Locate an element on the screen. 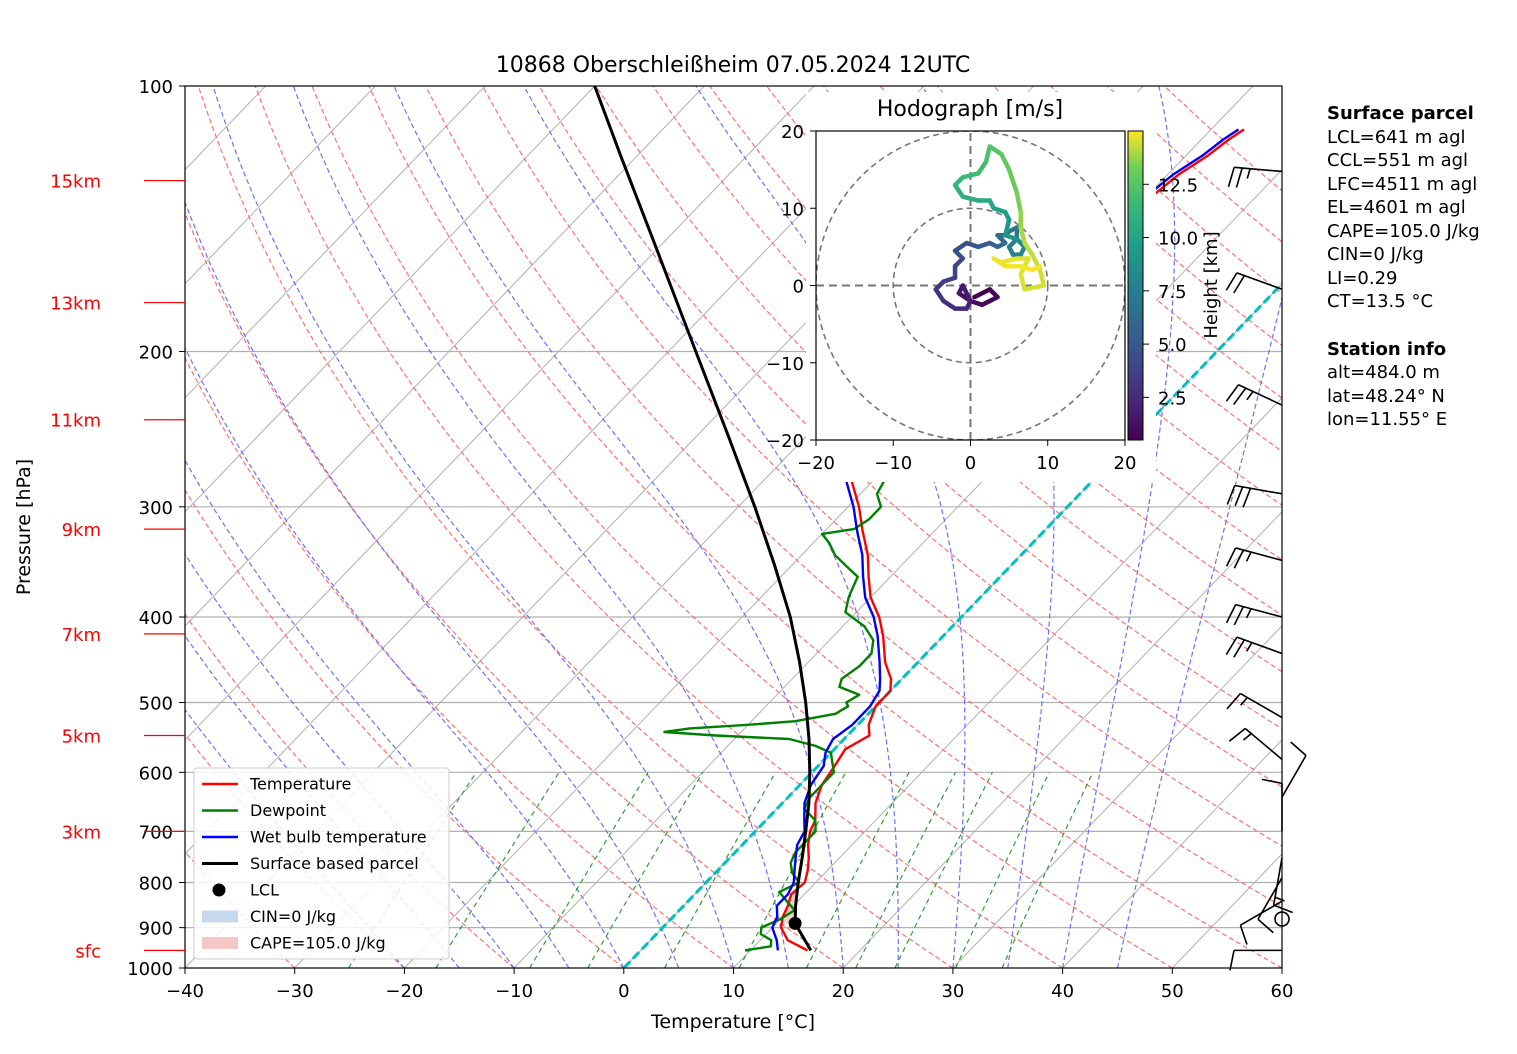  hodograph-y-tick-label: 20 is located at coordinates (792, 132).